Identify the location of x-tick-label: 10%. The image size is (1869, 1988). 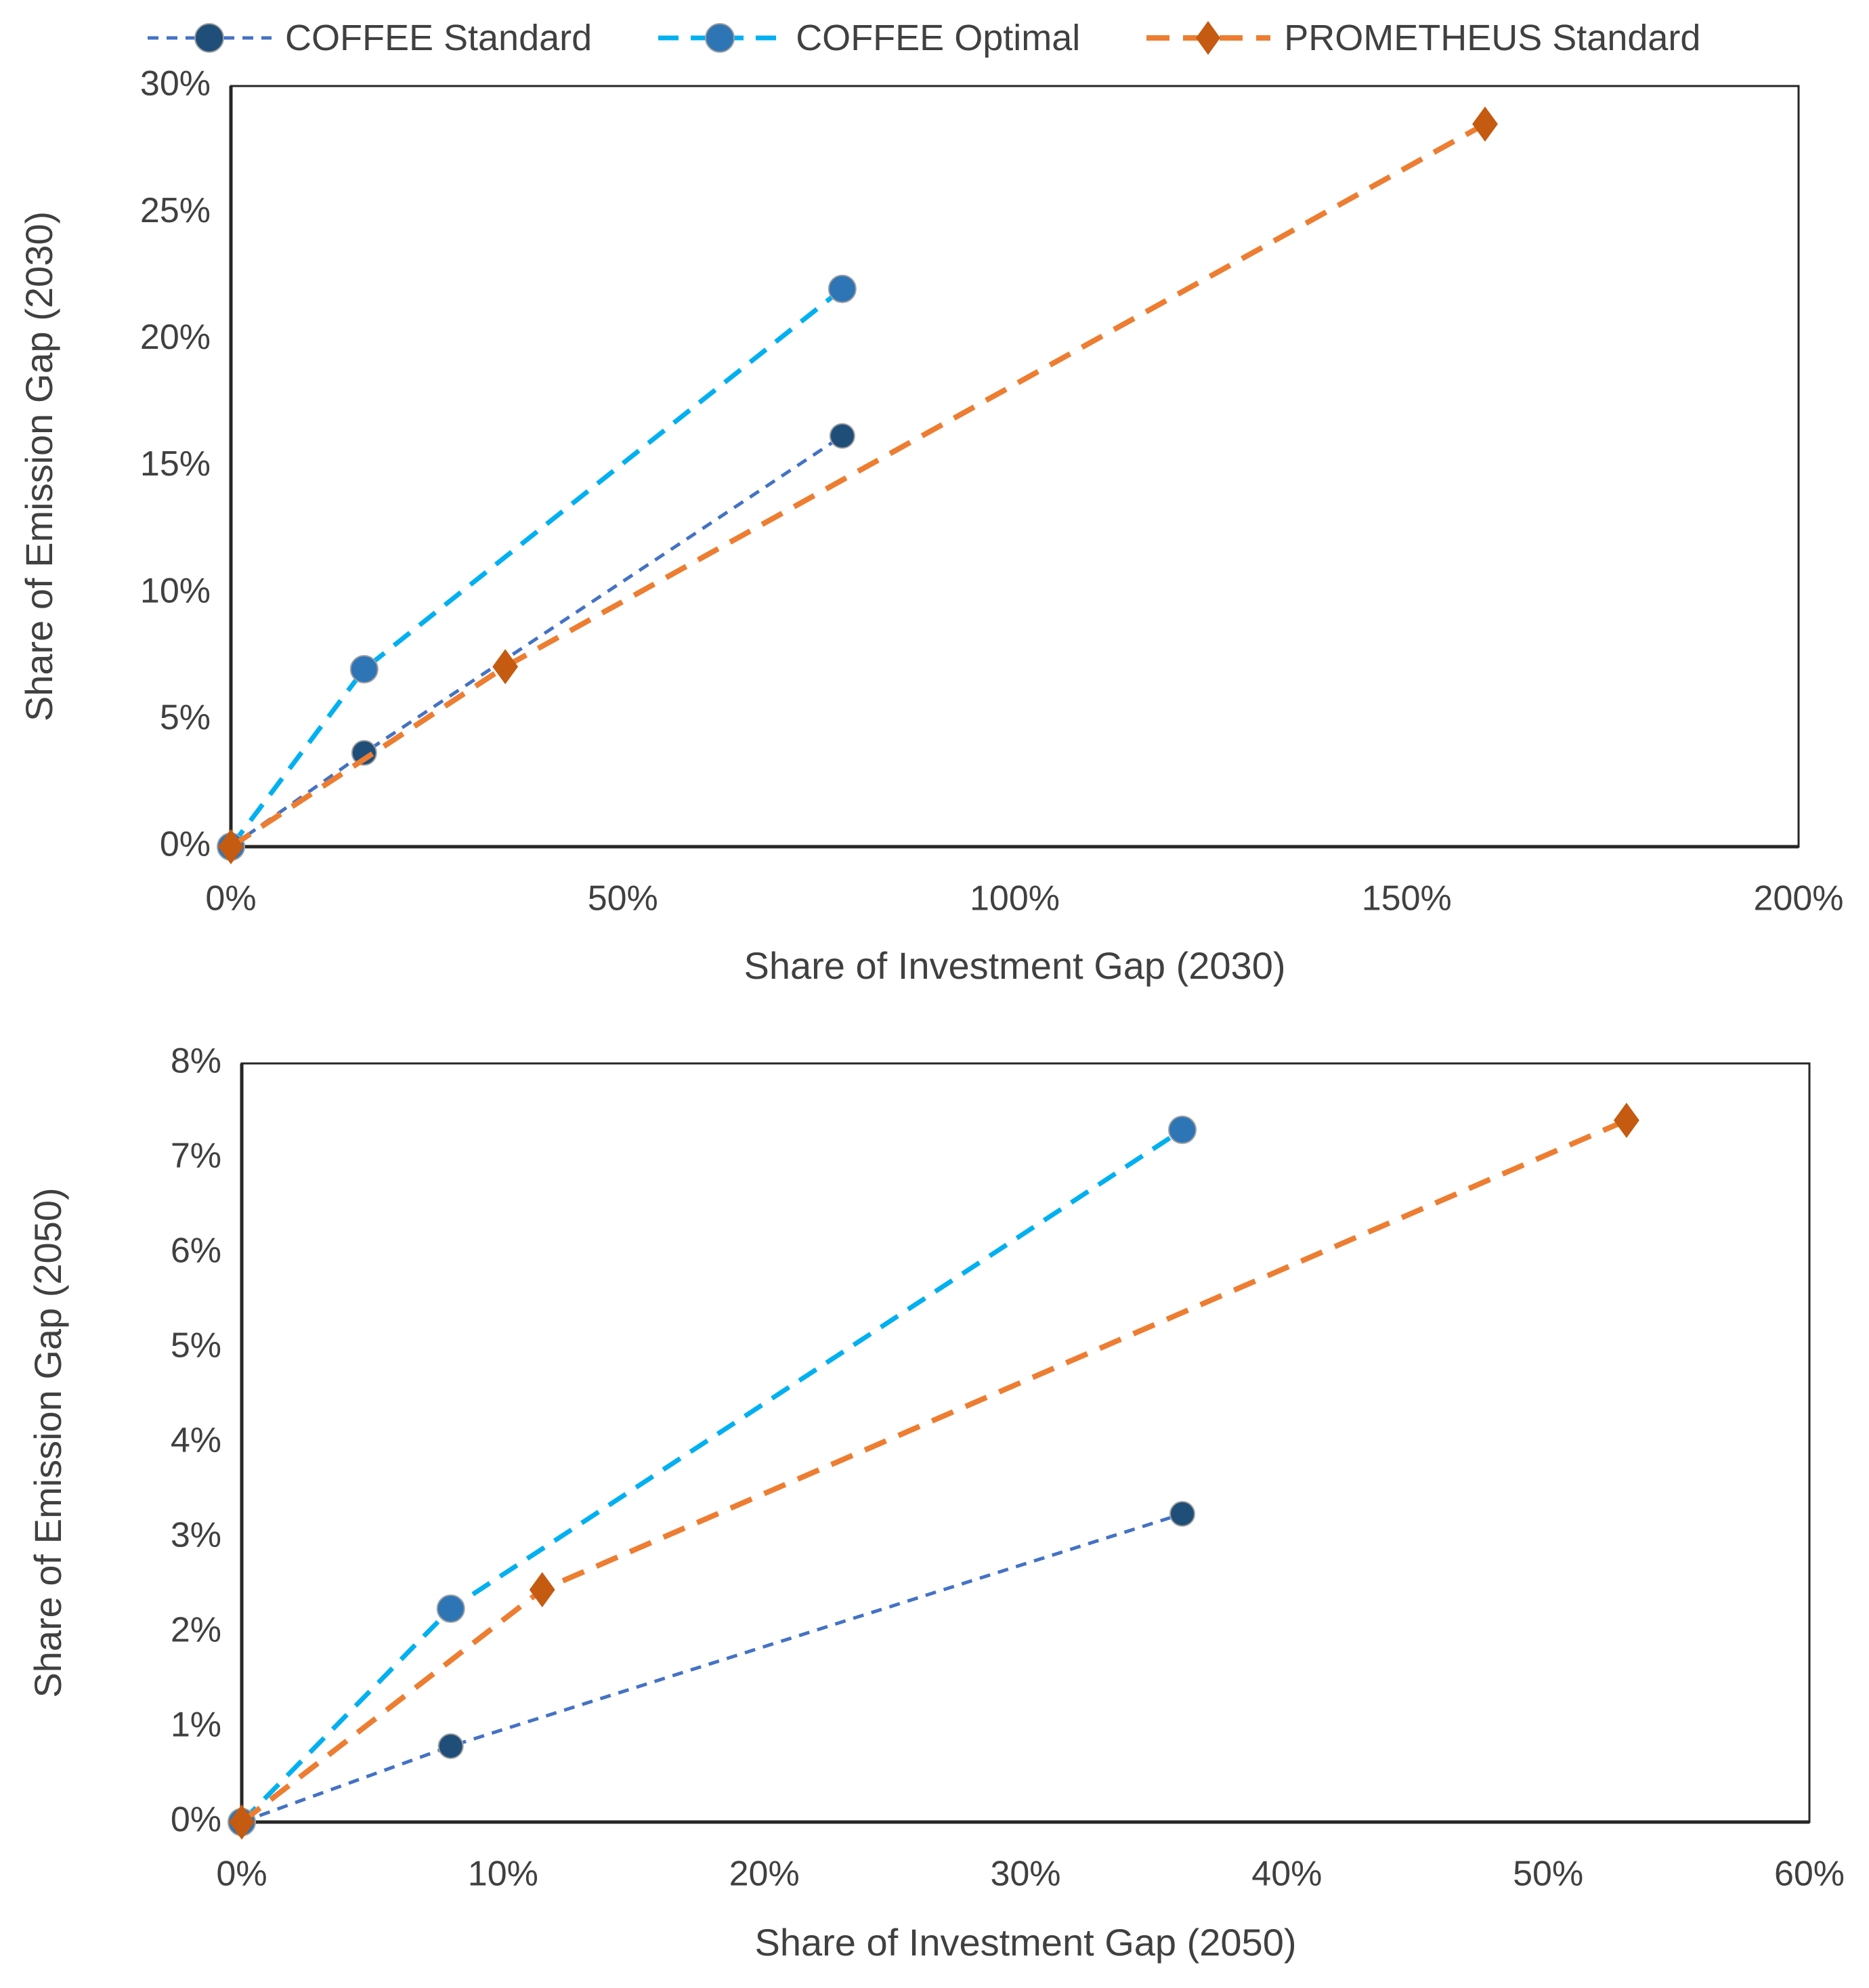
(503, 1874).